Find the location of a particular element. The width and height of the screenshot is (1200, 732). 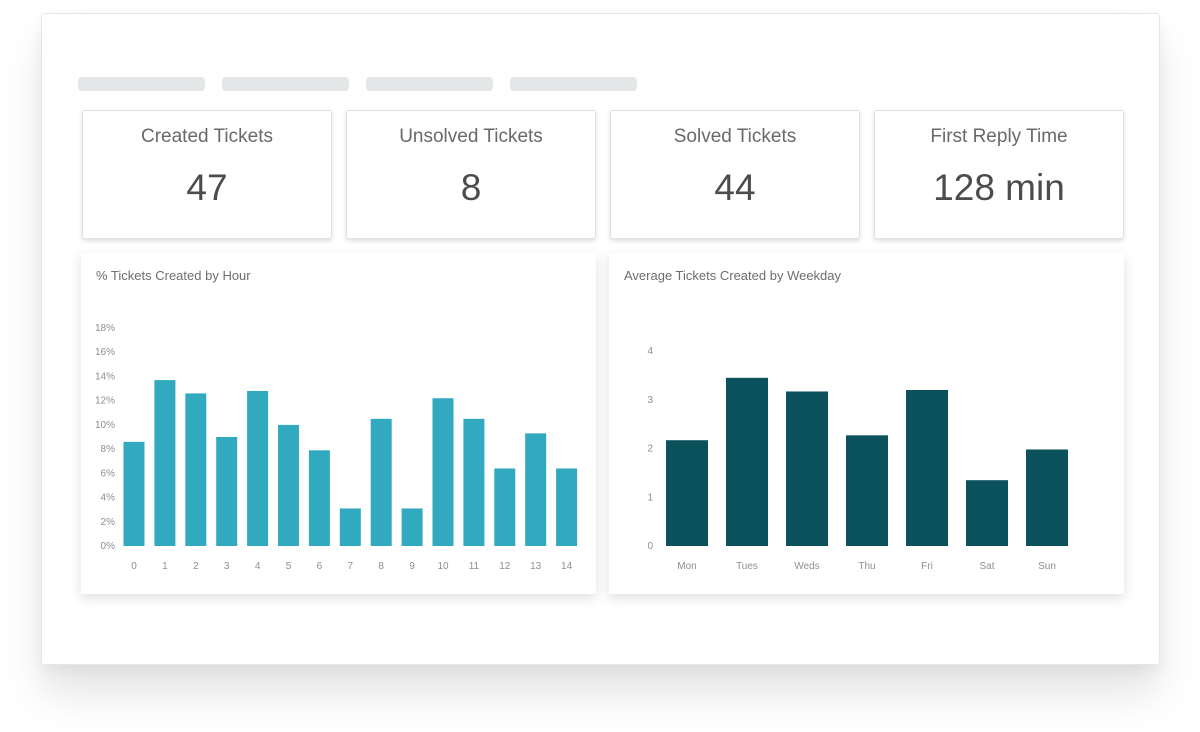

stat-value: 128 min is located at coordinates (999, 187).